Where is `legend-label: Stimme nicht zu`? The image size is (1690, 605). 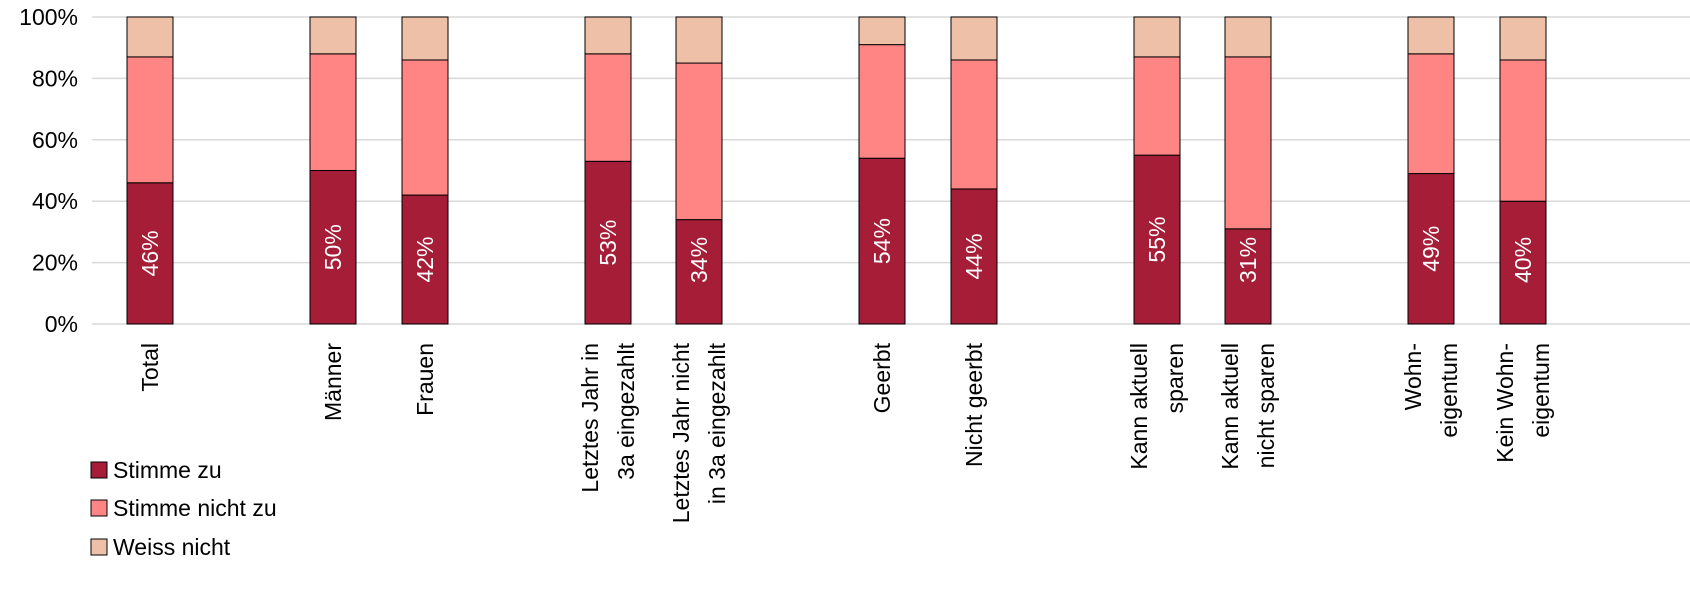
legend-label: Stimme nicht zu is located at coordinates (195, 508).